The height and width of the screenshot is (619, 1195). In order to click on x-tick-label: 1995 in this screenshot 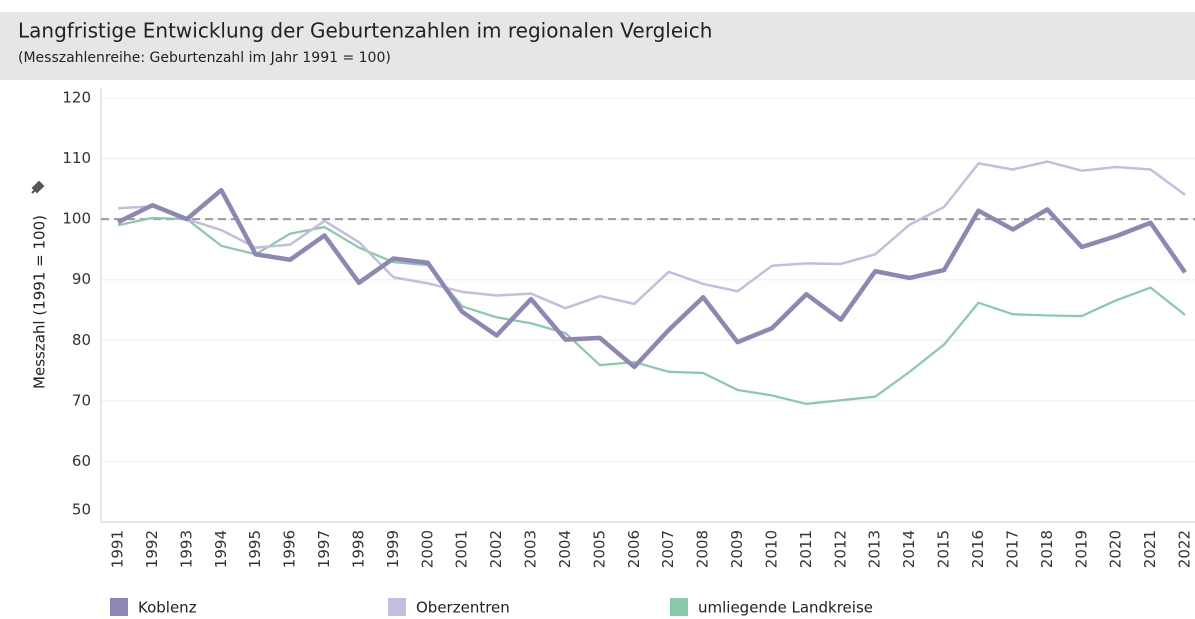, I will do `click(255, 549)`.